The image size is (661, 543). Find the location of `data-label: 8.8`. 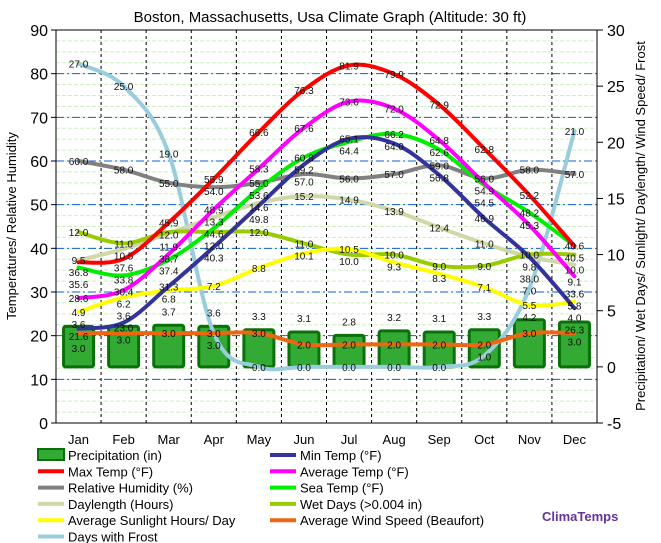

data-label: 8.8 is located at coordinates (259, 269).